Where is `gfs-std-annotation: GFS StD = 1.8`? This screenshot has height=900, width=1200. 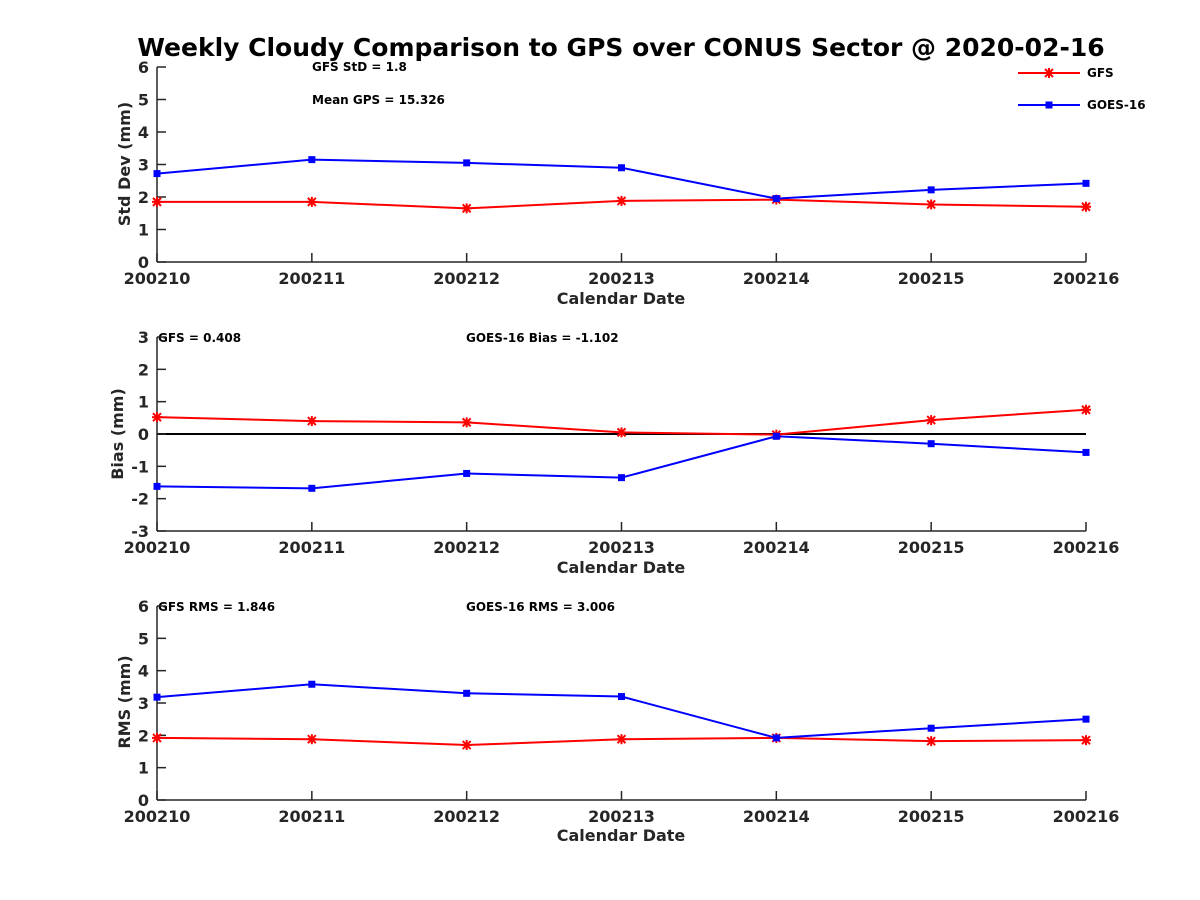
gfs-std-annotation: GFS StD = 1.8 is located at coordinates (359, 67).